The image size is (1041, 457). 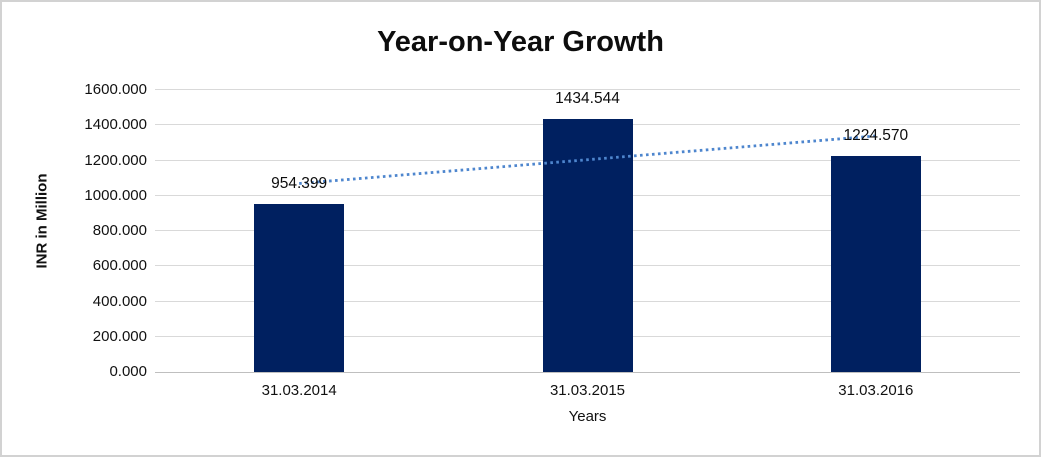 What do you see at coordinates (587, 416) in the screenshot?
I see `x-axis-title: Years` at bounding box center [587, 416].